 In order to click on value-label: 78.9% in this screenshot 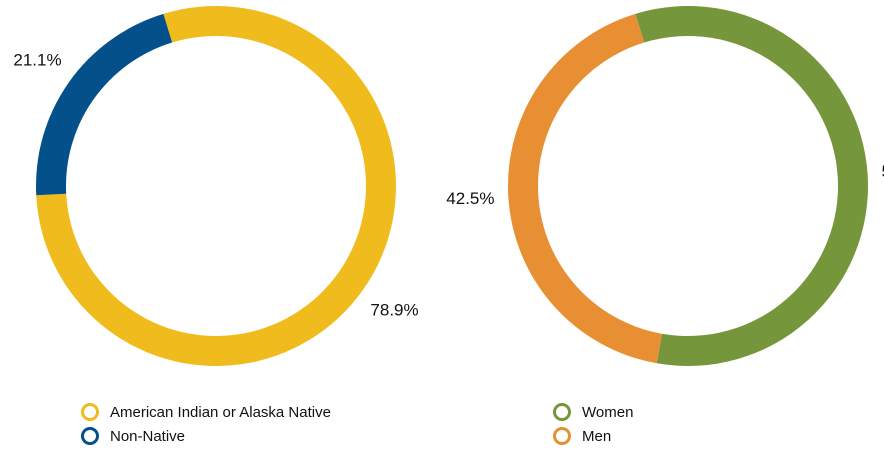, I will do `click(394, 310)`.